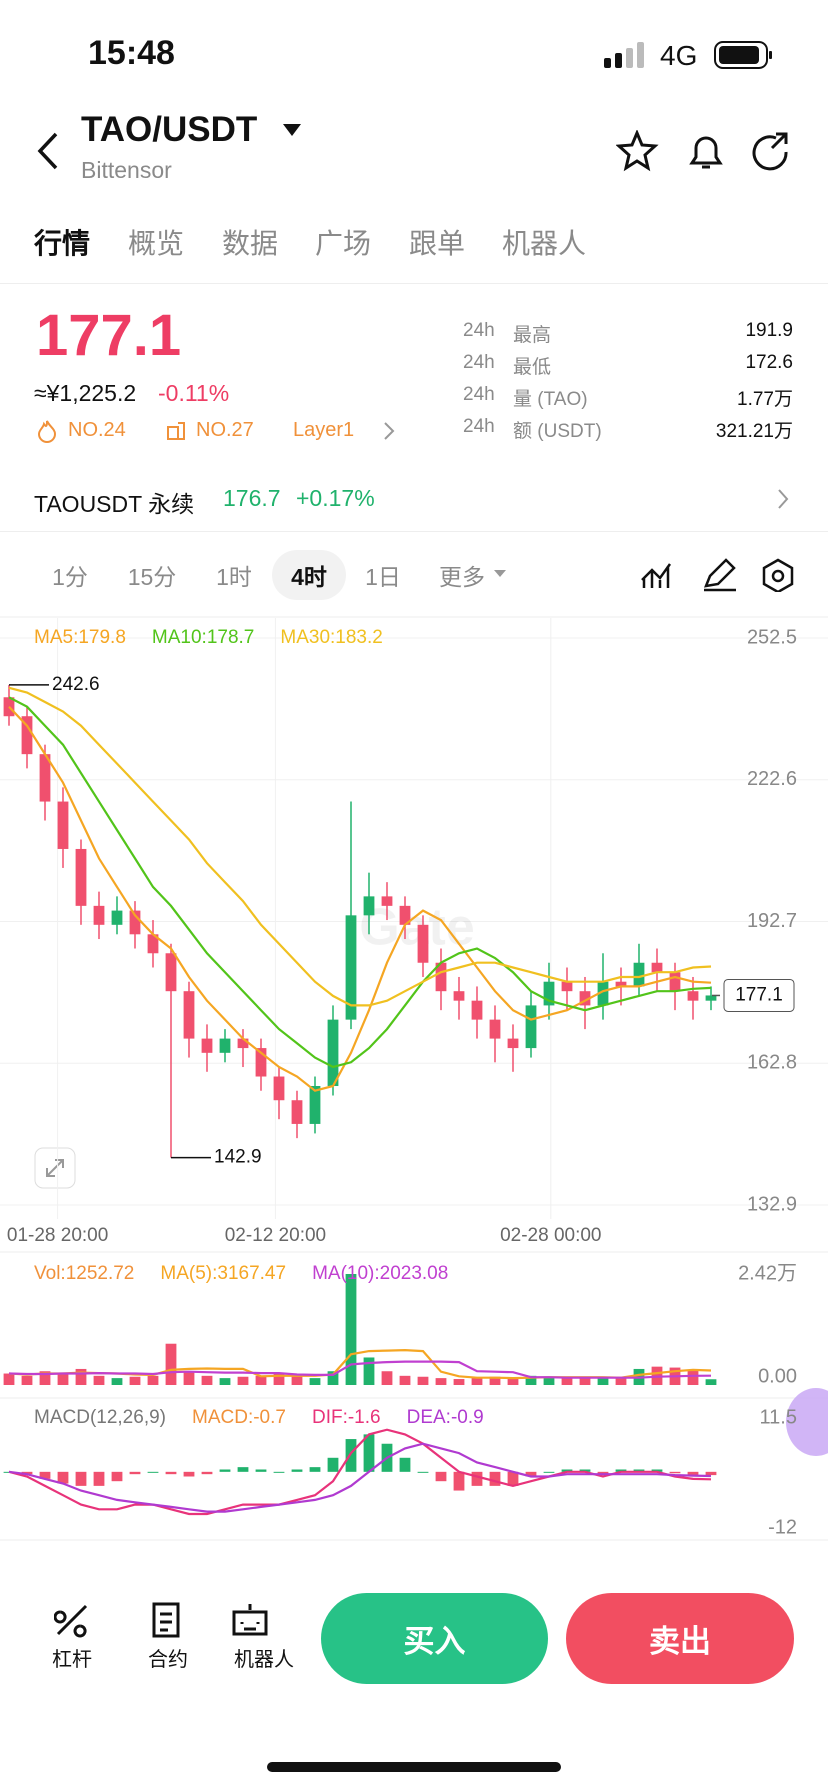 The height and width of the screenshot is (1792, 828). Describe the element at coordinates (343, 243) in the screenshot. I see `tab: 广场` at that location.